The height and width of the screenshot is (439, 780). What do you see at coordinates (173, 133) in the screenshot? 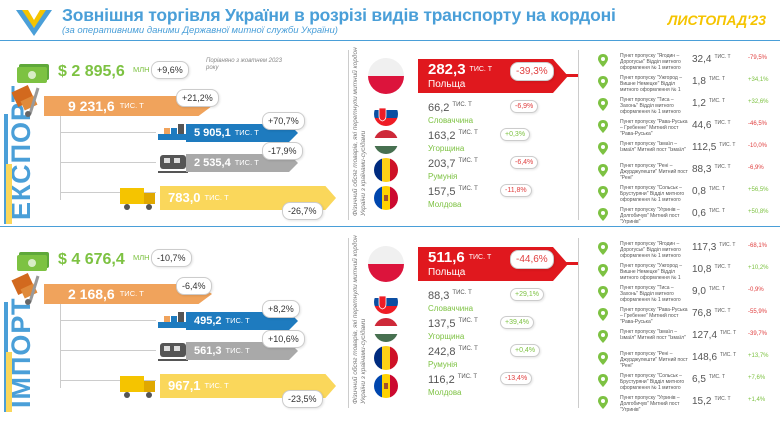
I see `ship-icon` at bounding box center [173, 133].